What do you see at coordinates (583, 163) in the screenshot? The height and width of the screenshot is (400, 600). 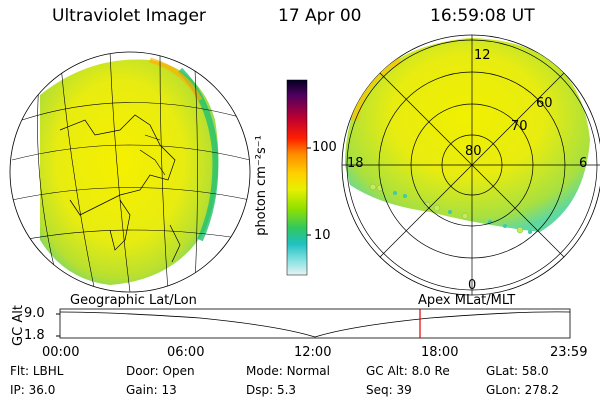 I see `mlt-label-6: 6` at bounding box center [583, 163].